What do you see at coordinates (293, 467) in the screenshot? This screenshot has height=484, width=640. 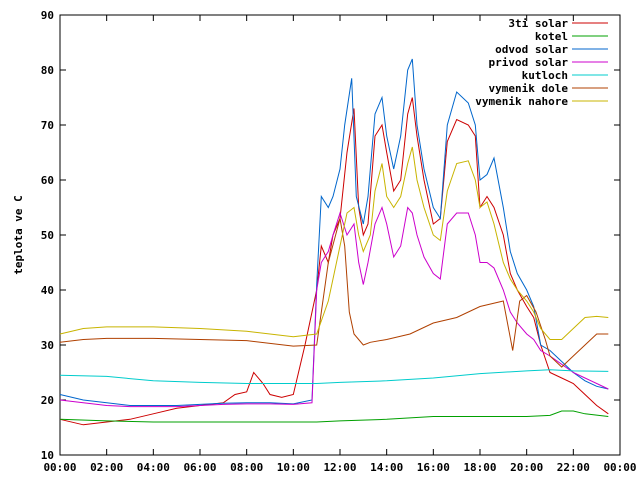 I see `x-tick-label: 10:00` at bounding box center [293, 467].